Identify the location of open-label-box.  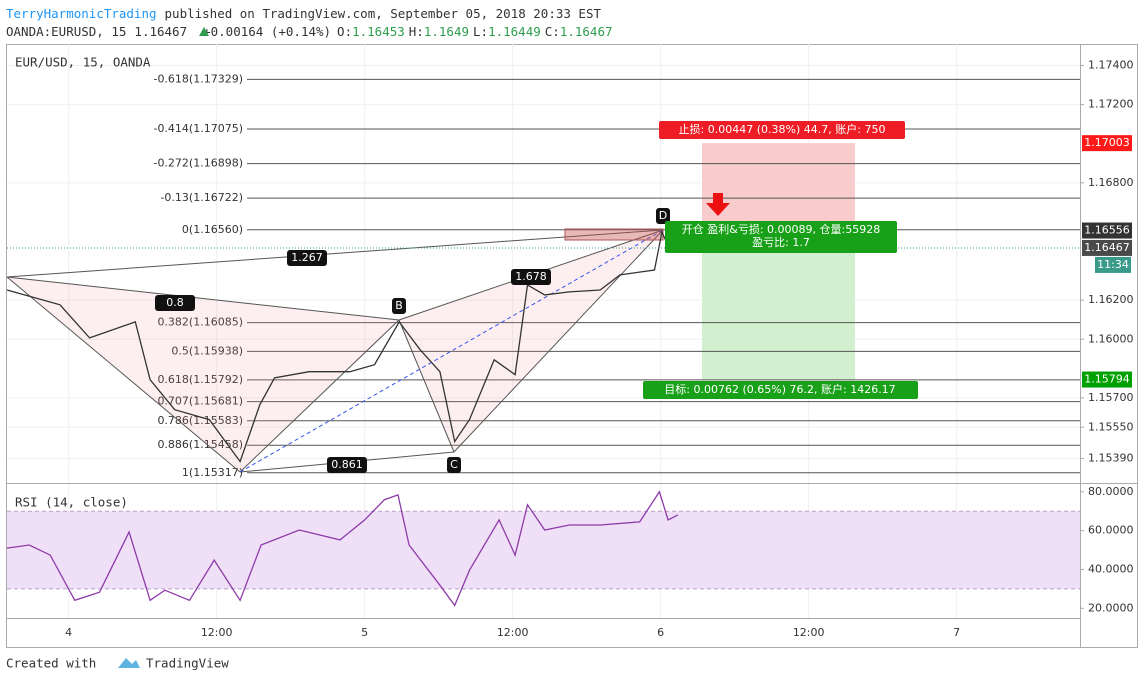
(781, 237).